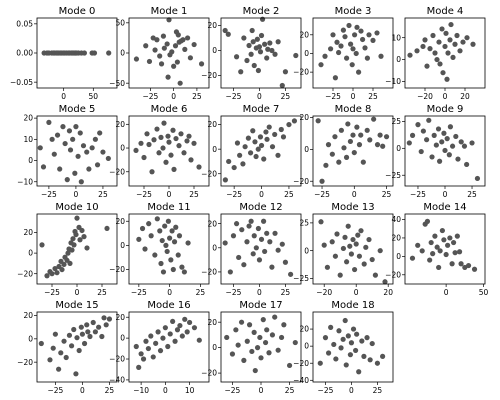 This screenshot has width=500, height=400. I want to click on subplot-14: Mode 14 0 50 −20 0 20 40, so click(436, 249).